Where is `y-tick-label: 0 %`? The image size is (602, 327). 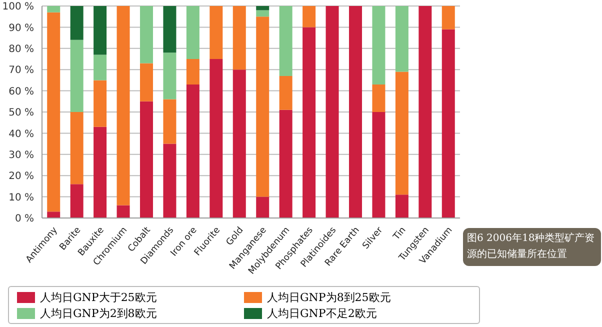 y-tick-label: 0 % is located at coordinates (24, 219).